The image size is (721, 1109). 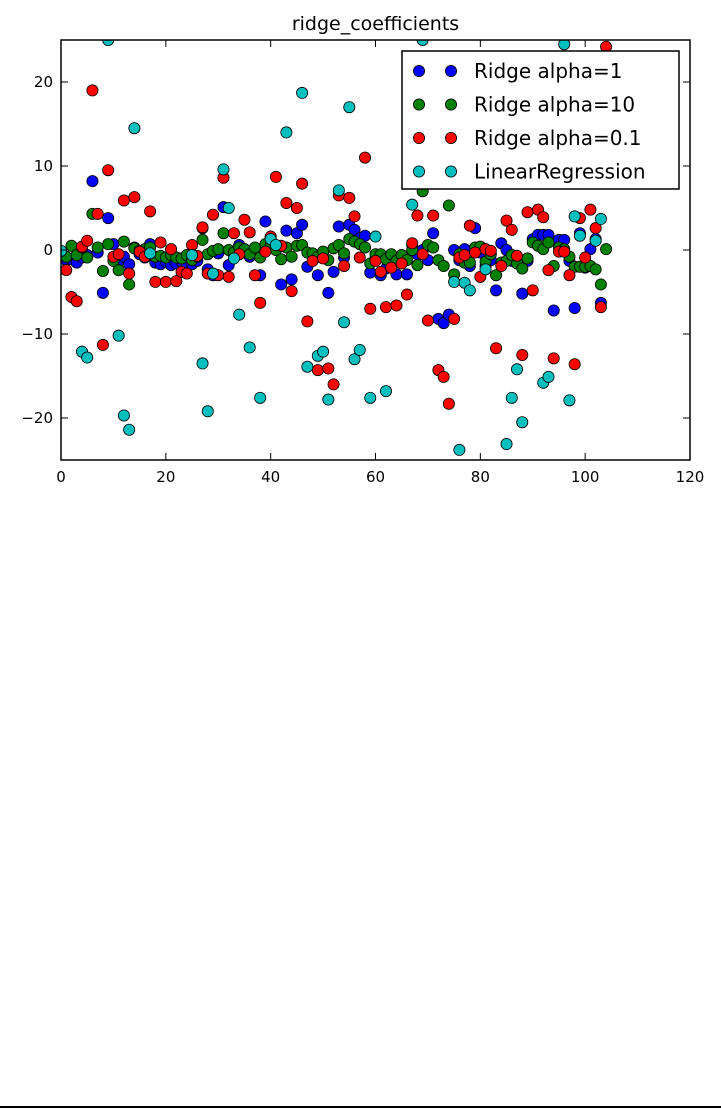 I want to click on y-tick-label: 10, so click(x=43, y=166).